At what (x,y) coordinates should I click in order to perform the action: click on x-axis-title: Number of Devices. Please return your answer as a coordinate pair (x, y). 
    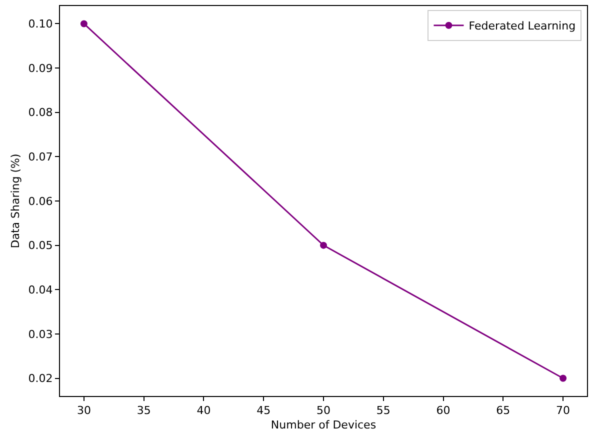
    Looking at the image, I should click on (323, 425).